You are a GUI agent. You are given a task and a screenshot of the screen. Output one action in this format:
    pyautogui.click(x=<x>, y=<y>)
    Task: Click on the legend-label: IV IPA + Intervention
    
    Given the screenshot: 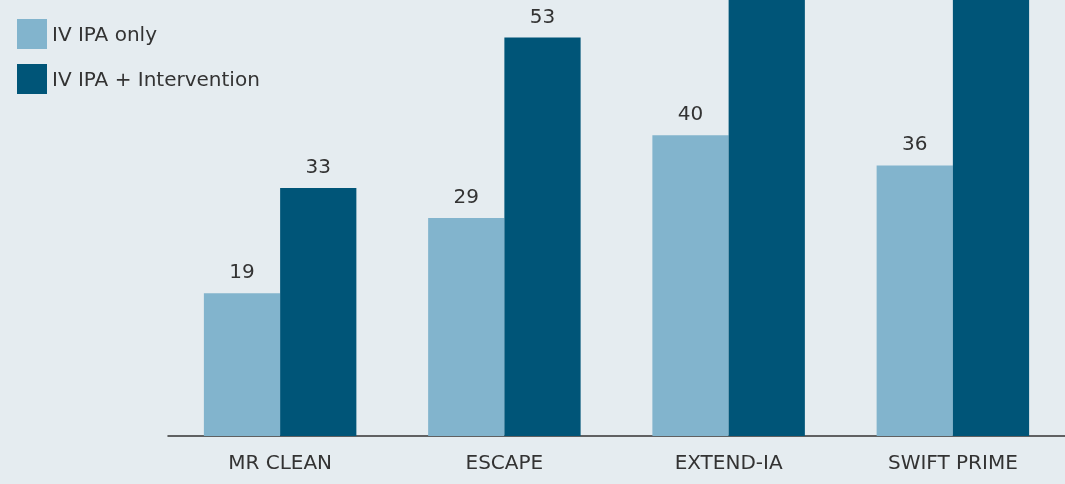 What is the action you would take?
    pyautogui.click(x=156, y=79)
    